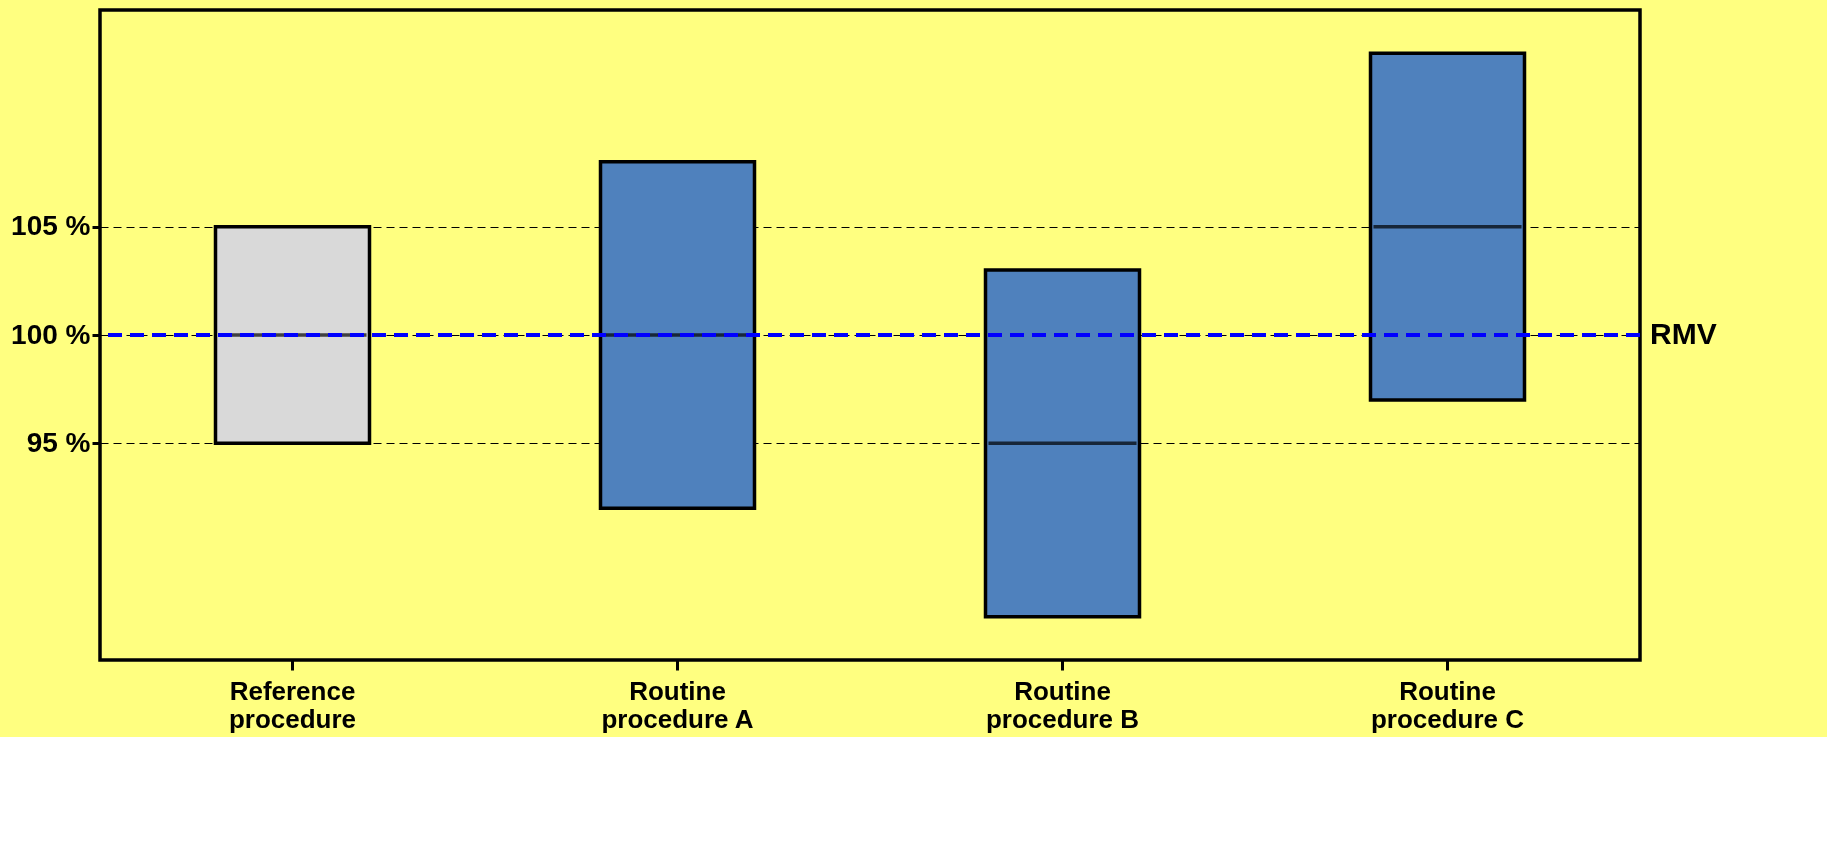 This screenshot has height=856, width=1836. I want to click on y-tick-label: 100 %, so click(51, 334).